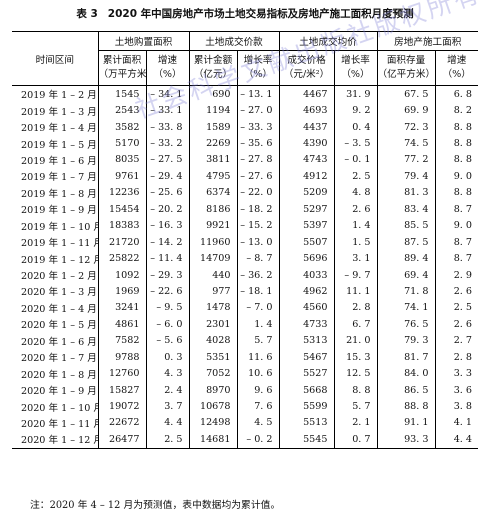  Describe the element at coordinates (257, 242) in the screenshot. I see `value-cell: – 13. 0` at that location.